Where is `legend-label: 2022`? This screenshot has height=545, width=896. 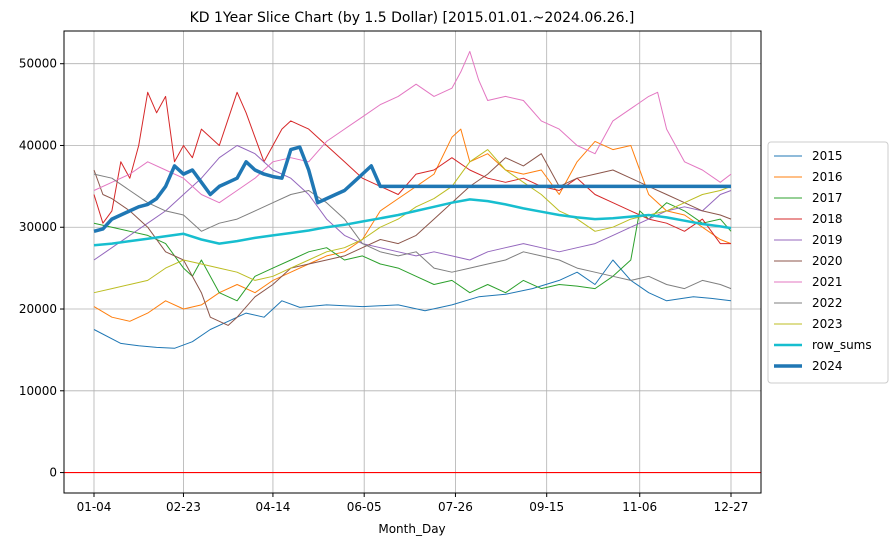
legend-label: 2022 is located at coordinates (827, 303).